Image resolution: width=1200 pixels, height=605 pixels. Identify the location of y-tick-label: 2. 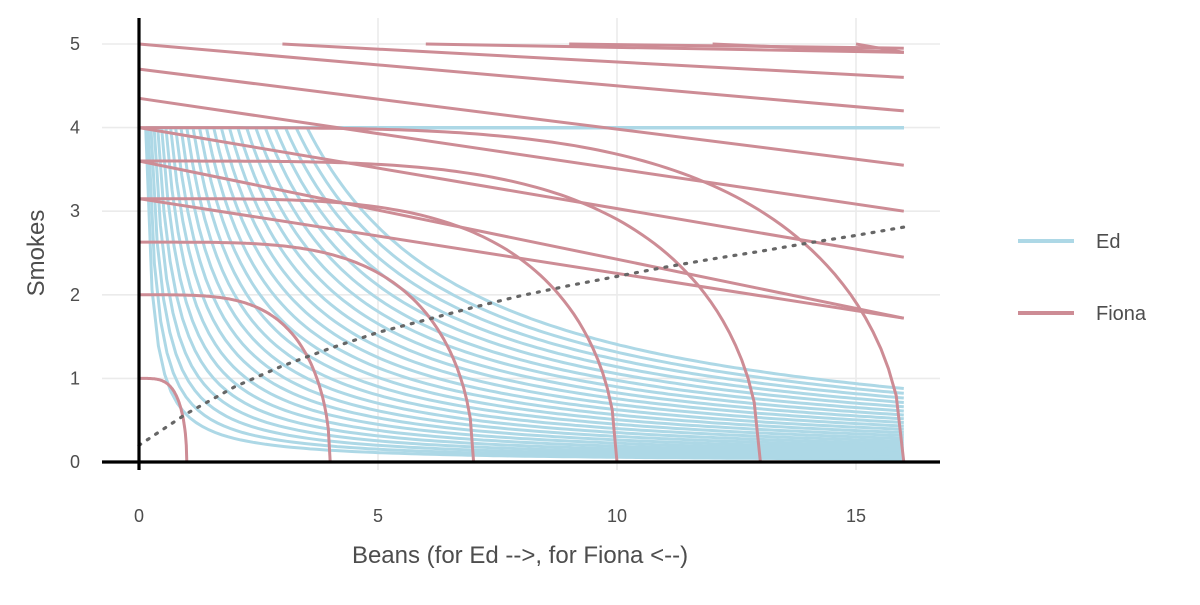
(75, 295).